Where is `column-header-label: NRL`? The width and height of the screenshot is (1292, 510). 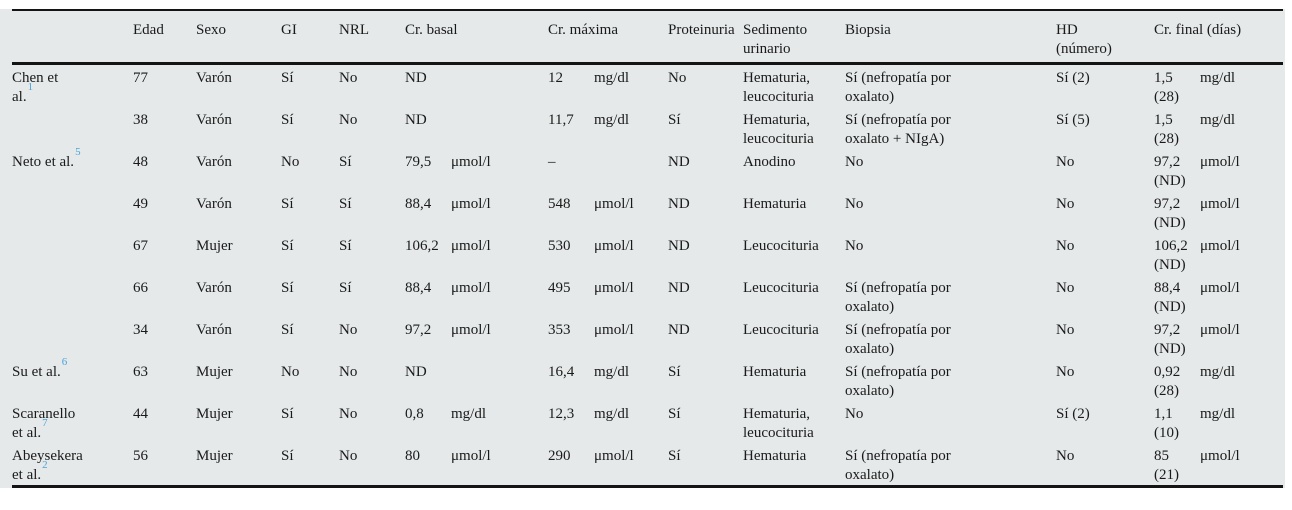 column-header-label: NRL is located at coordinates (354, 30).